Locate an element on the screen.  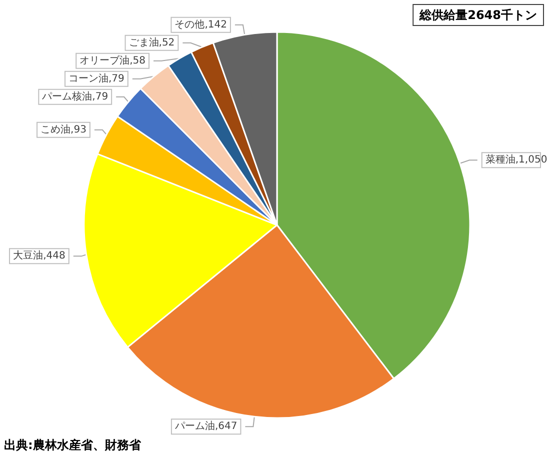
source-note: 出典:農林水産省、財務省 is located at coordinates (73, 445).